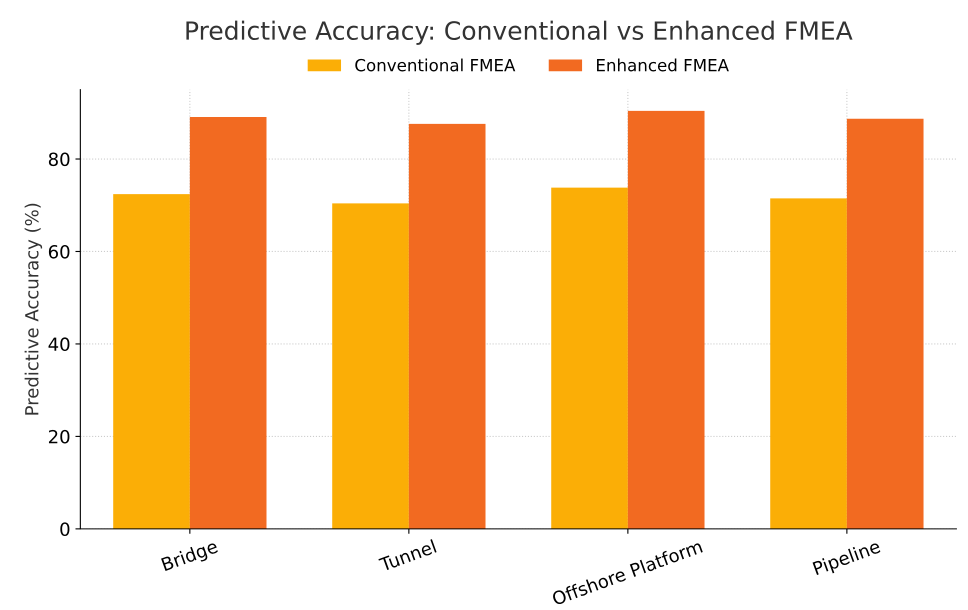 The height and width of the screenshot is (610, 968). I want to click on y-tick-label: 40, so click(59, 344).